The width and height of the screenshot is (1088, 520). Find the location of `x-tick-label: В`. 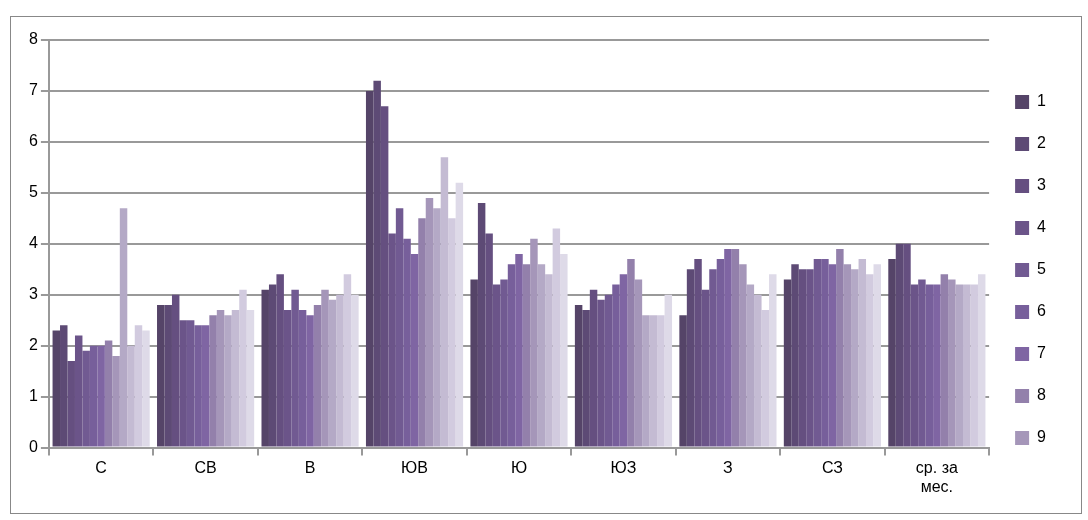

x-tick-label: В is located at coordinates (310, 467).